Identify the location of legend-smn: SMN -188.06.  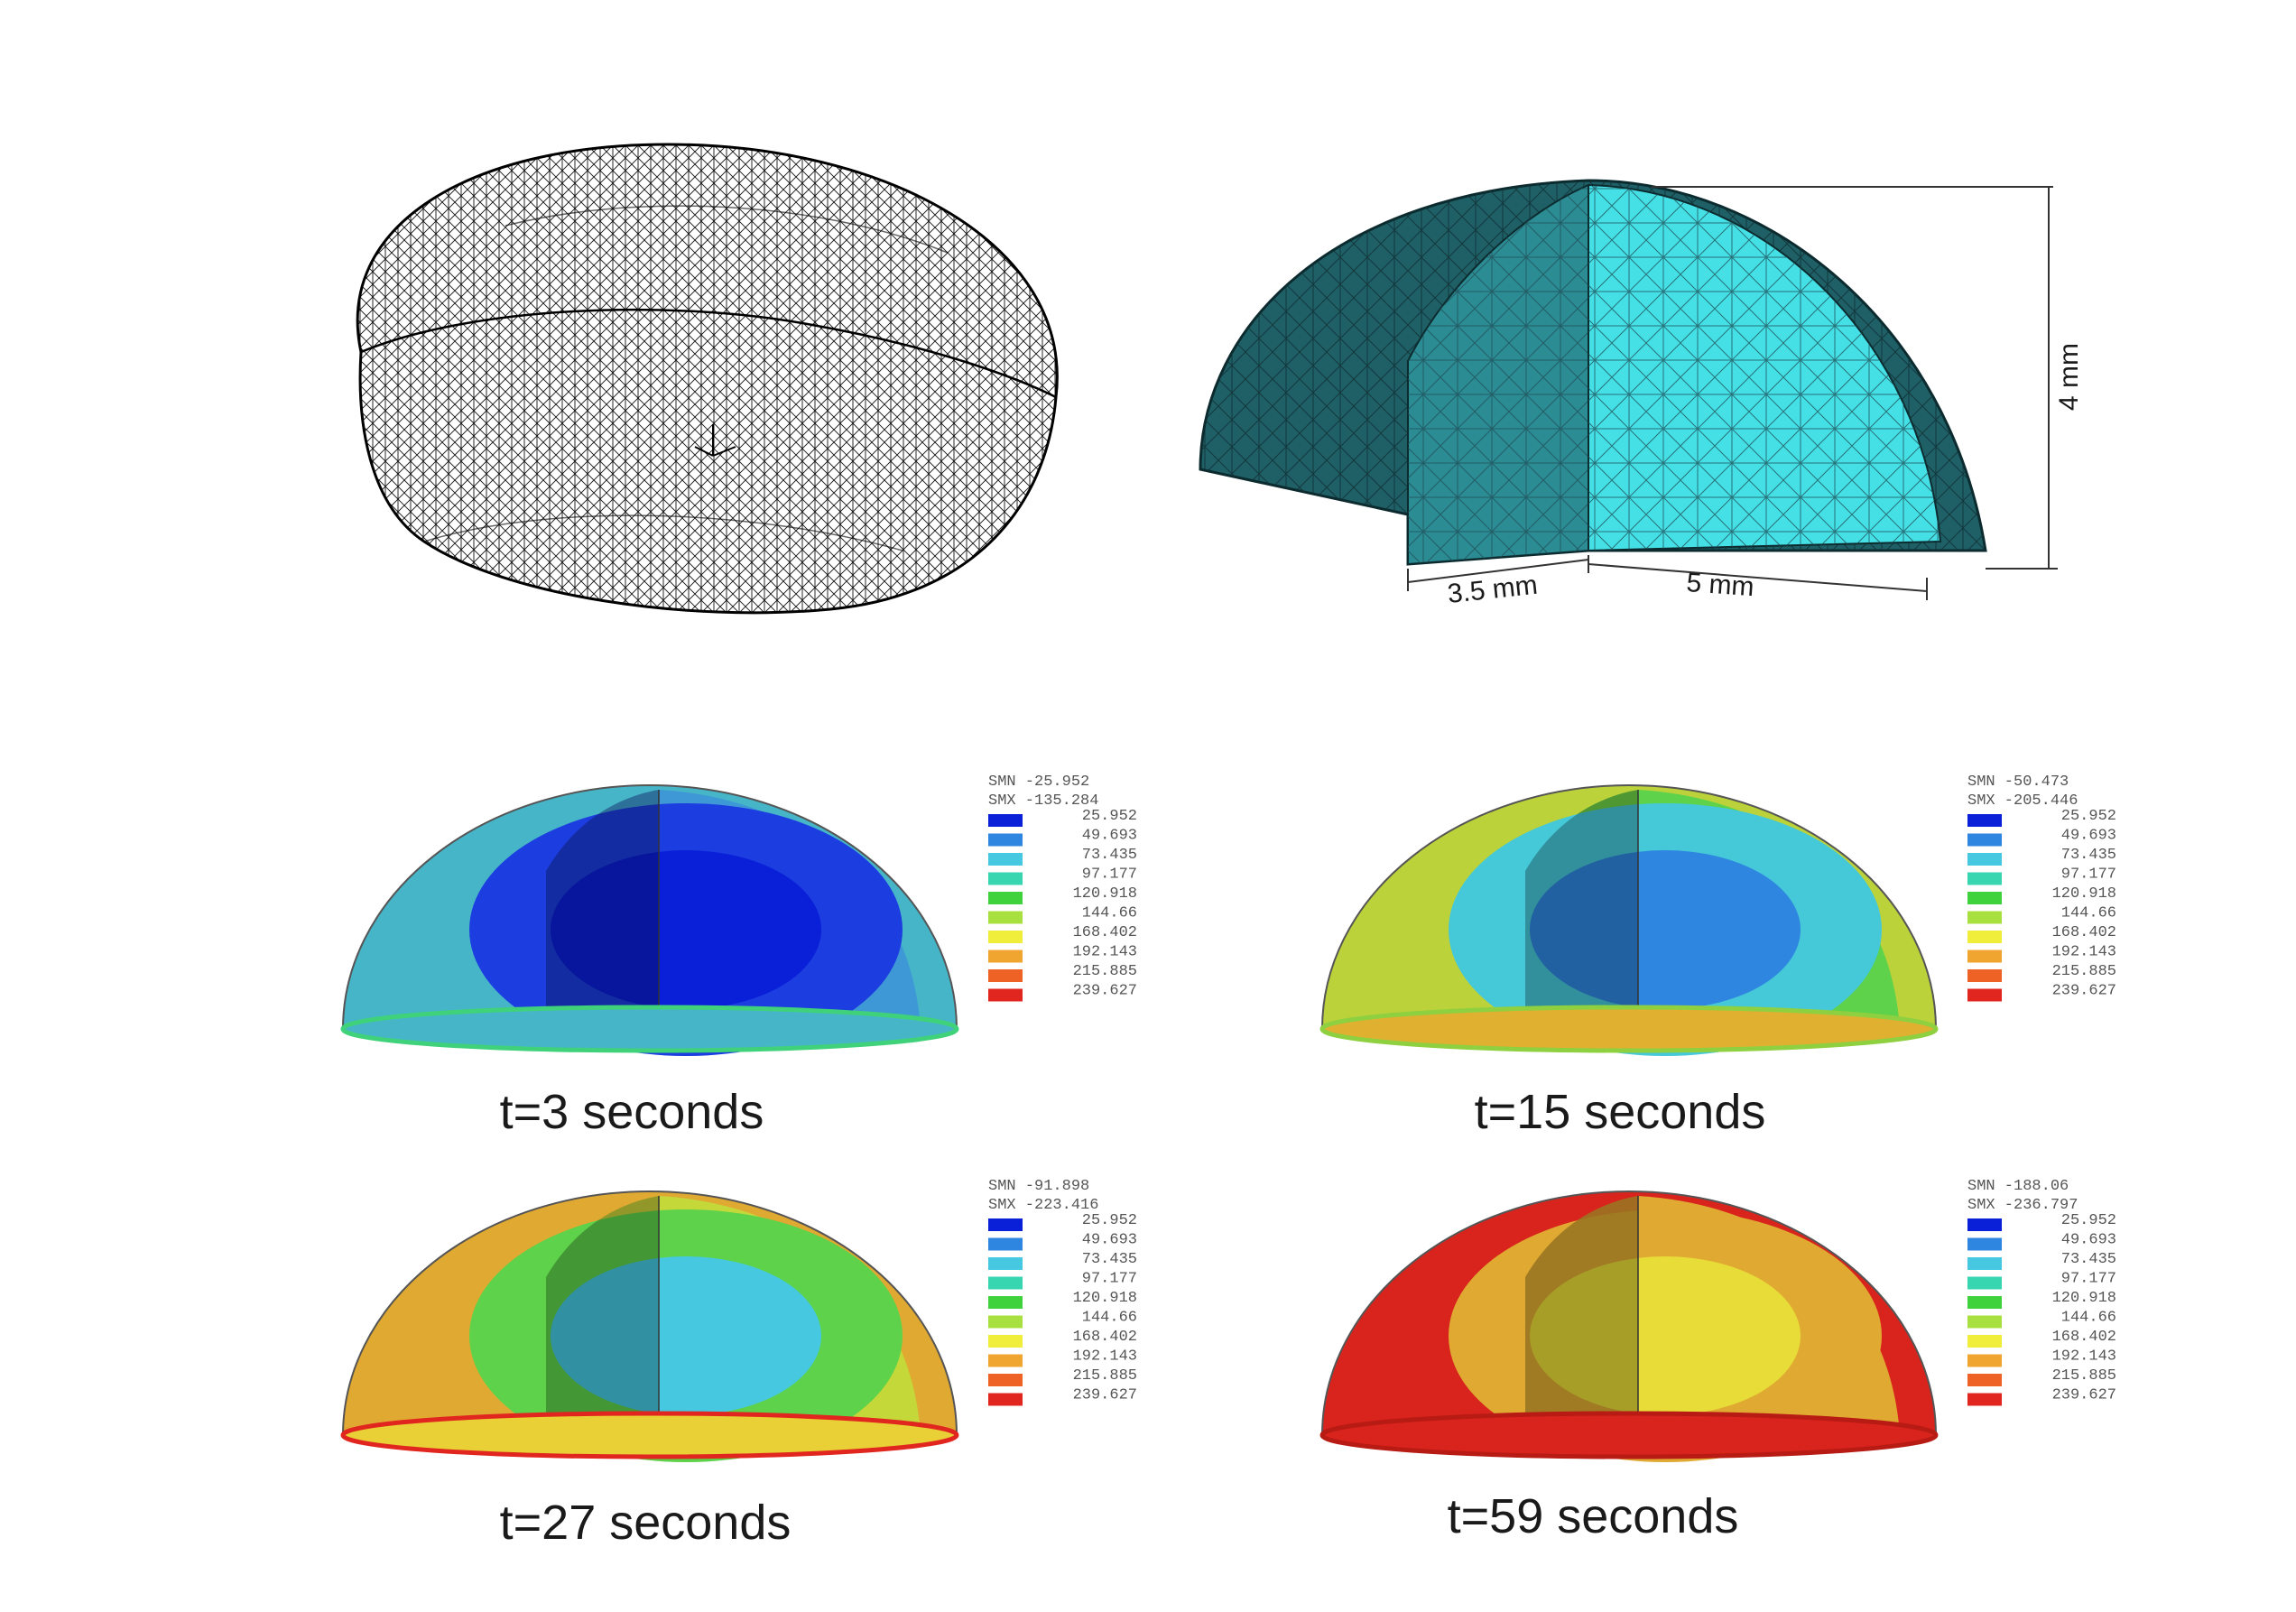
(2018, 1186).